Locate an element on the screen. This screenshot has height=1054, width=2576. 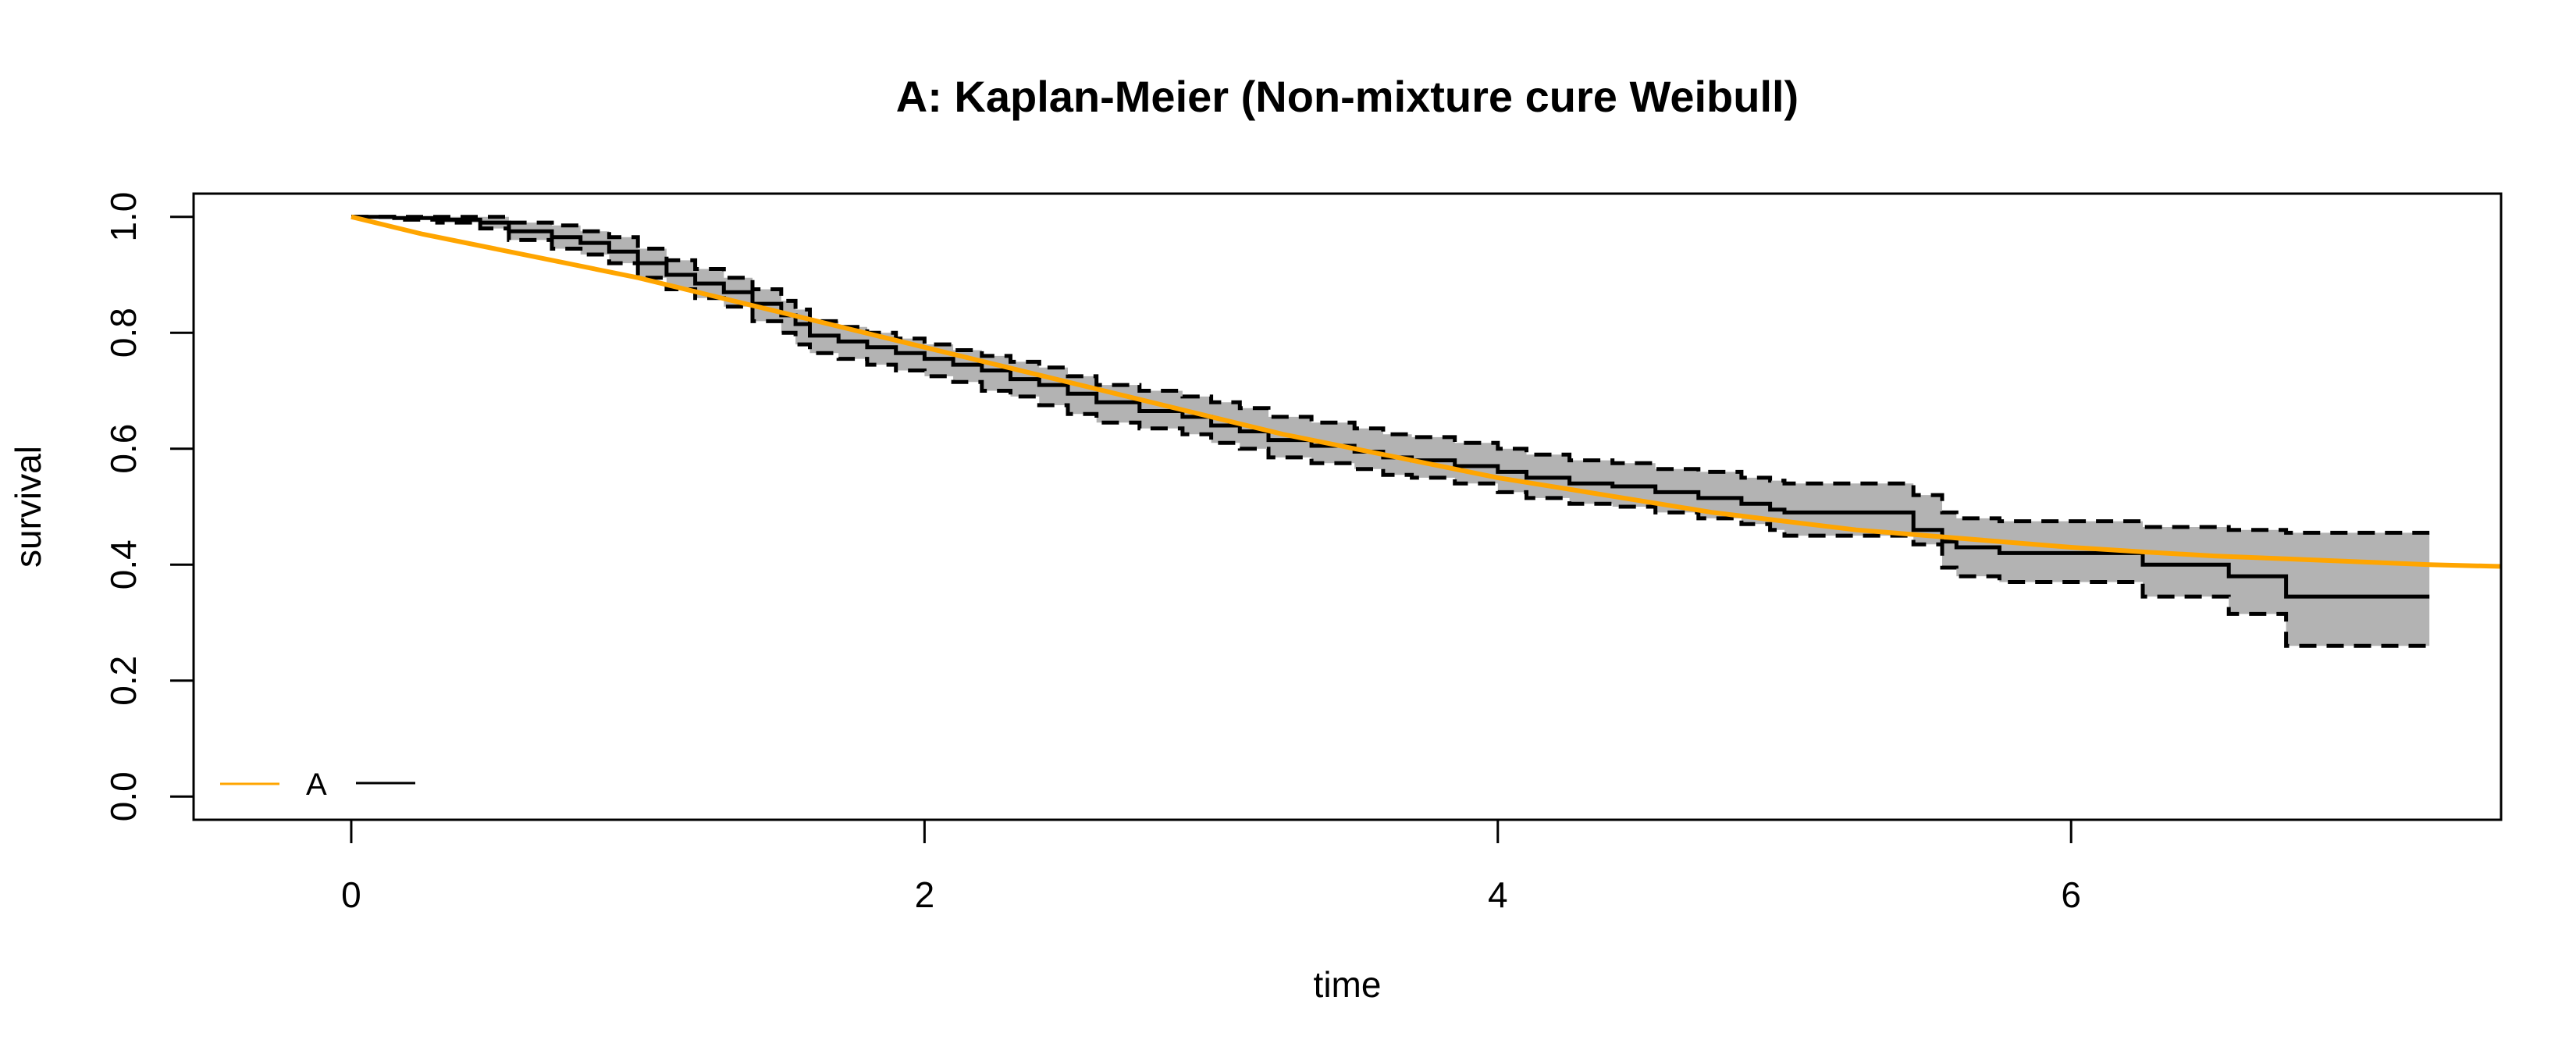
x-tick-label: 6 is located at coordinates (2071, 894).